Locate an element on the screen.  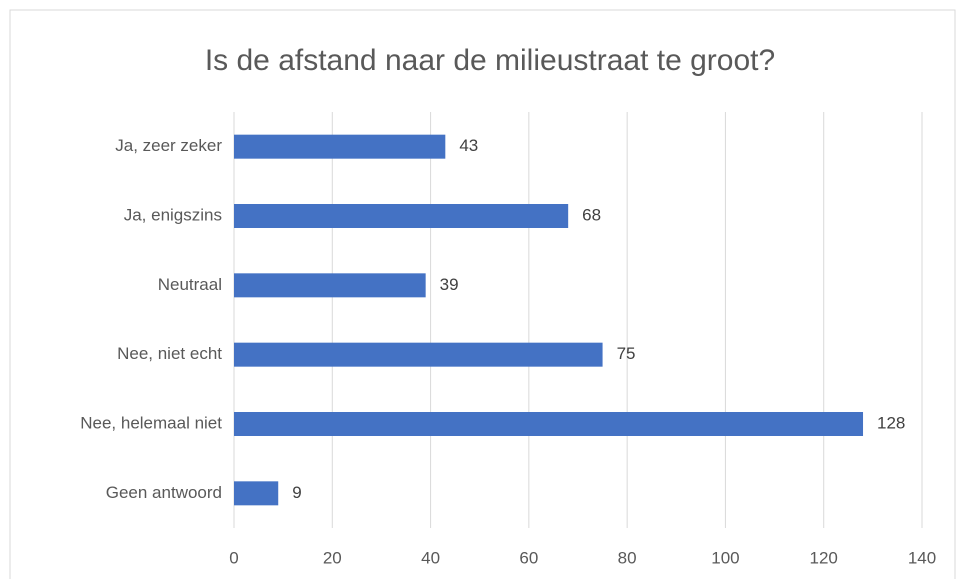
y-tick-label: Ja, enigszins is located at coordinates (173, 214).